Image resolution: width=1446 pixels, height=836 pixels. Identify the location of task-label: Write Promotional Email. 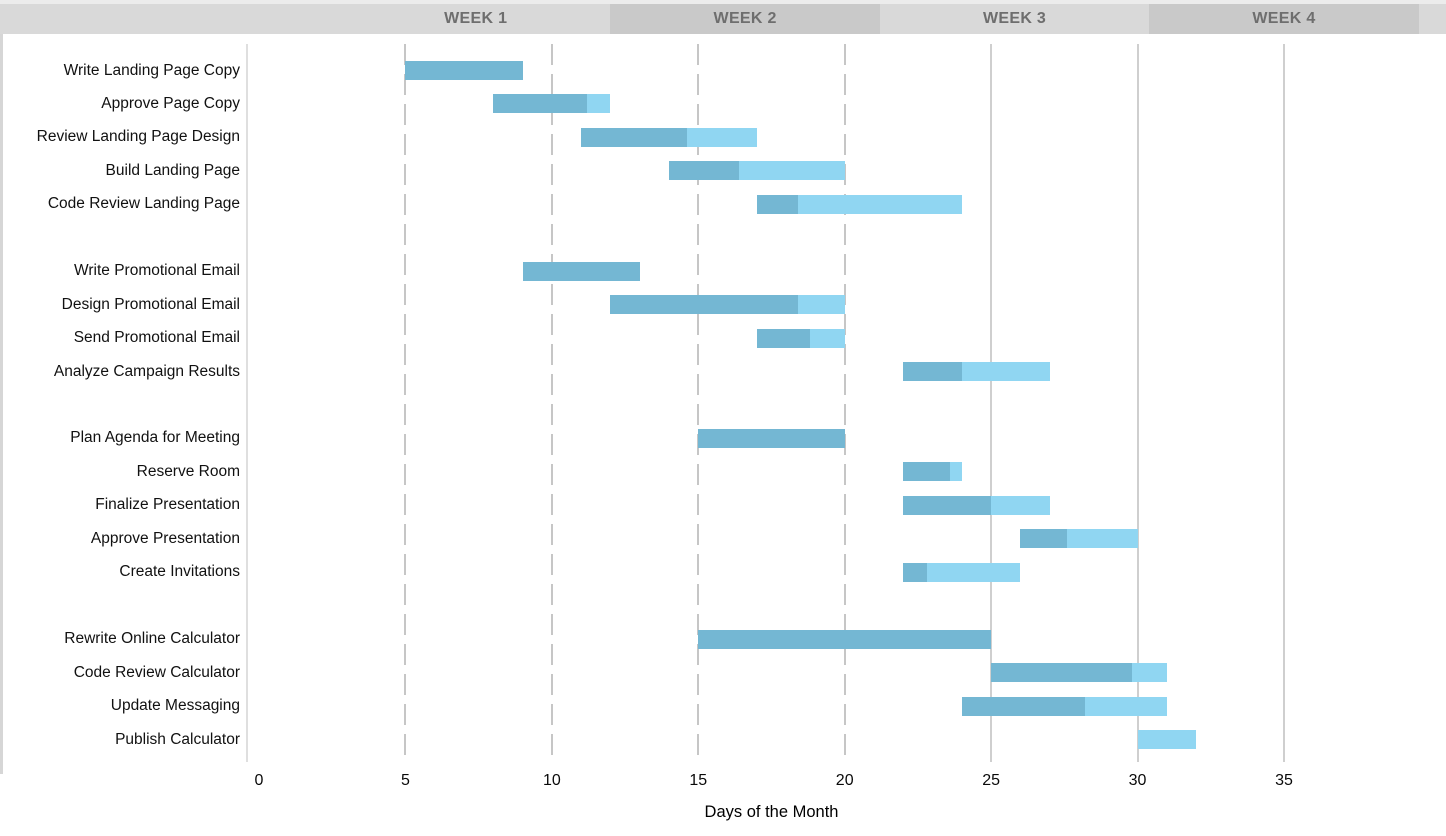
(157, 271).